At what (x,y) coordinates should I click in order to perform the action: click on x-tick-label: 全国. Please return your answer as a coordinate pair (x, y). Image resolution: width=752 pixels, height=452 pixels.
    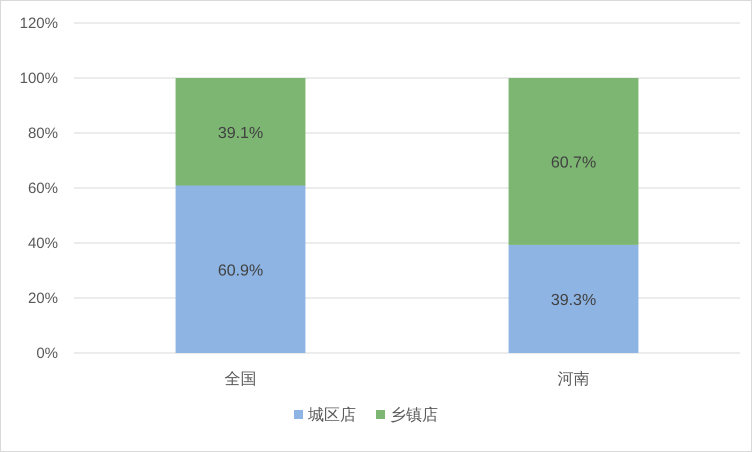
    Looking at the image, I should click on (240, 379).